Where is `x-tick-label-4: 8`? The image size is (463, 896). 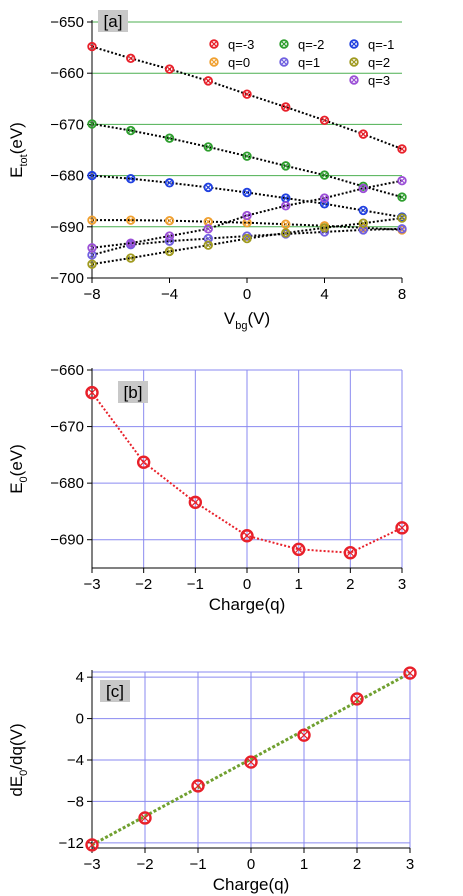 x-tick-label-4: 8 is located at coordinates (402, 294).